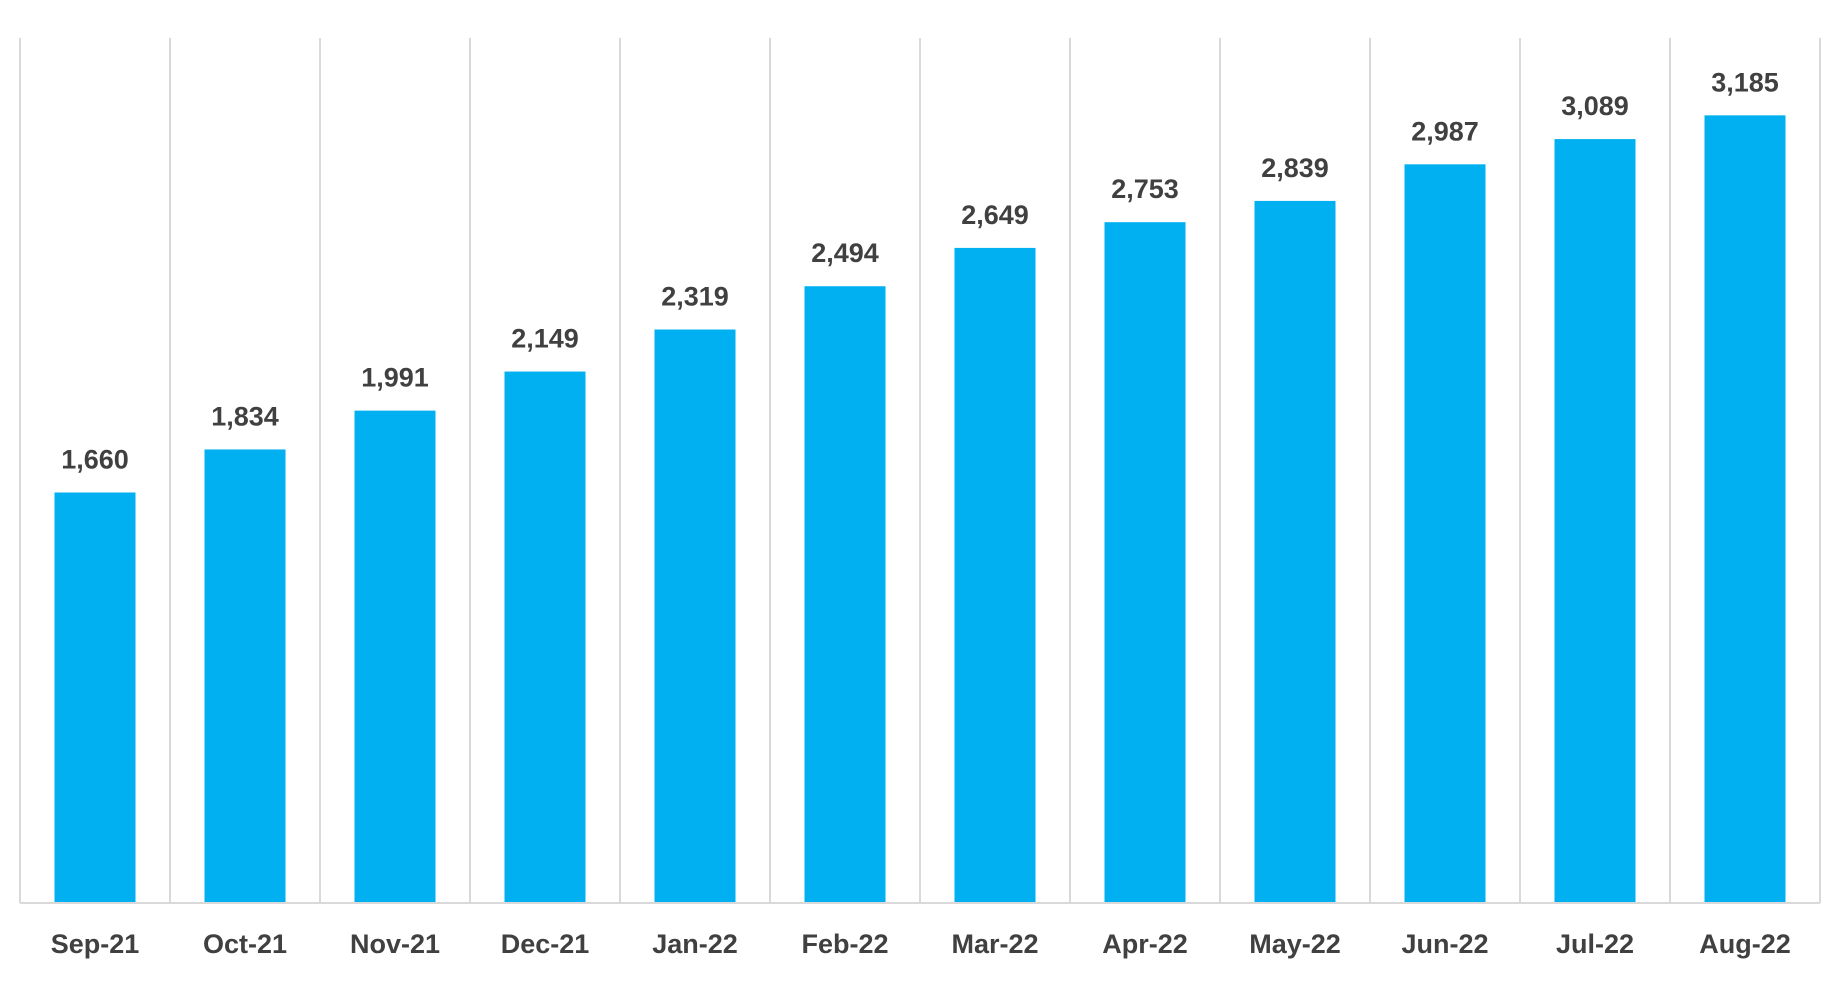 This screenshot has height=989, width=1838. Describe the element at coordinates (545, 944) in the screenshot. I see `x-tick-label-dec-21: Dec-21` at that location.